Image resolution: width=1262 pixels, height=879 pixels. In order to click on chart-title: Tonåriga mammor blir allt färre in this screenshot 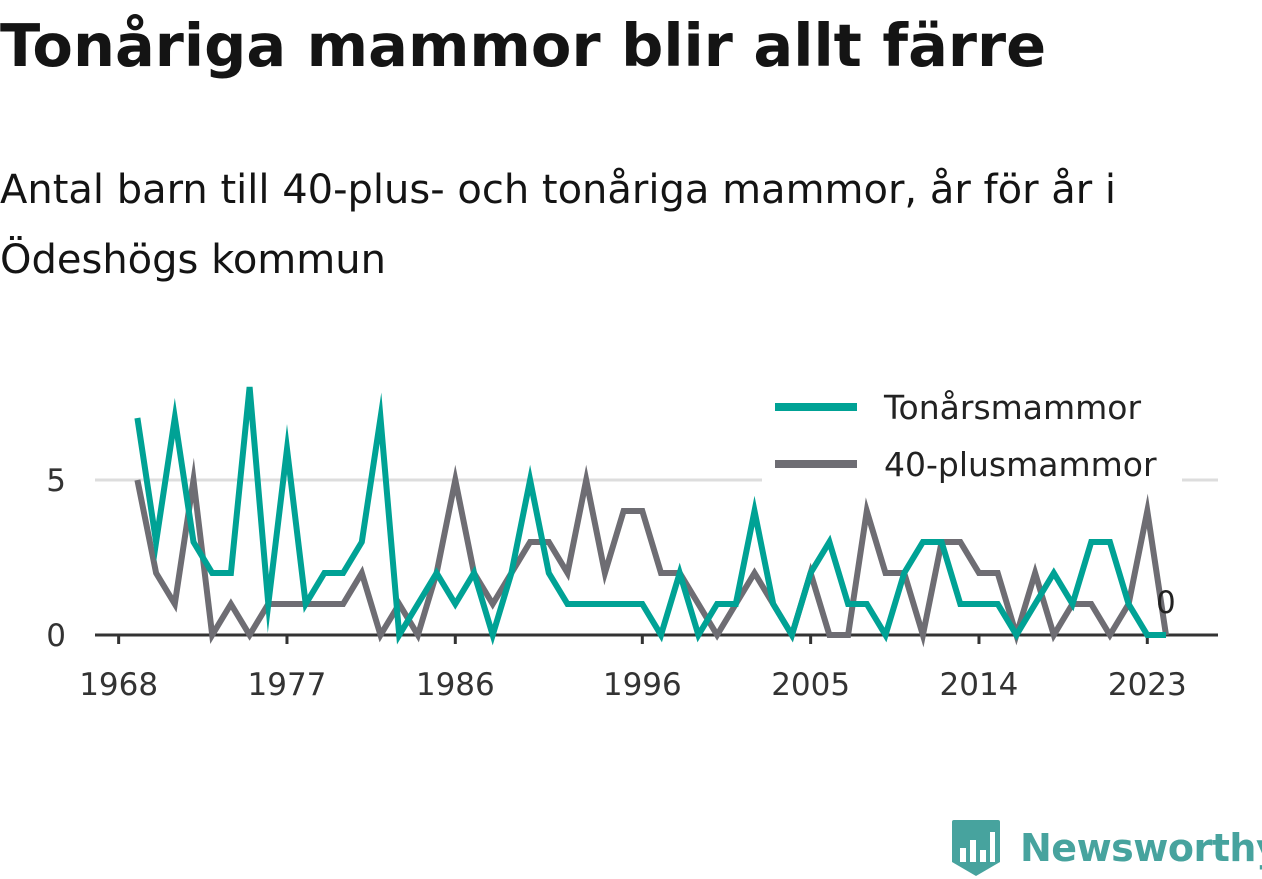, I will do `click(523, 45)`.